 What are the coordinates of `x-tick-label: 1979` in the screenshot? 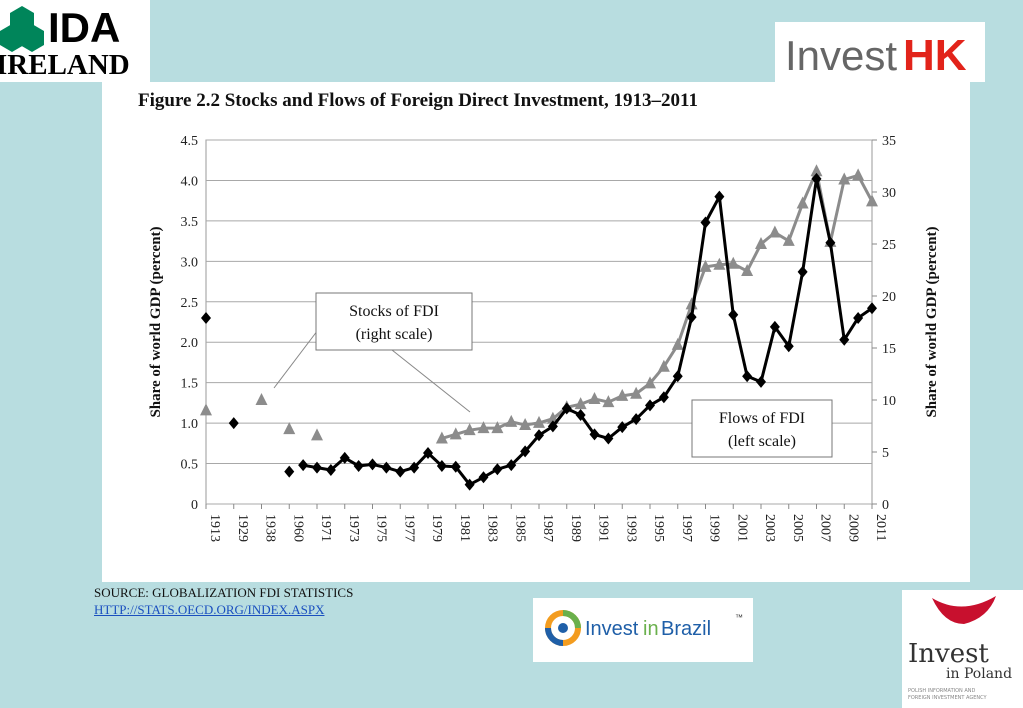 It's located at (436, 528).